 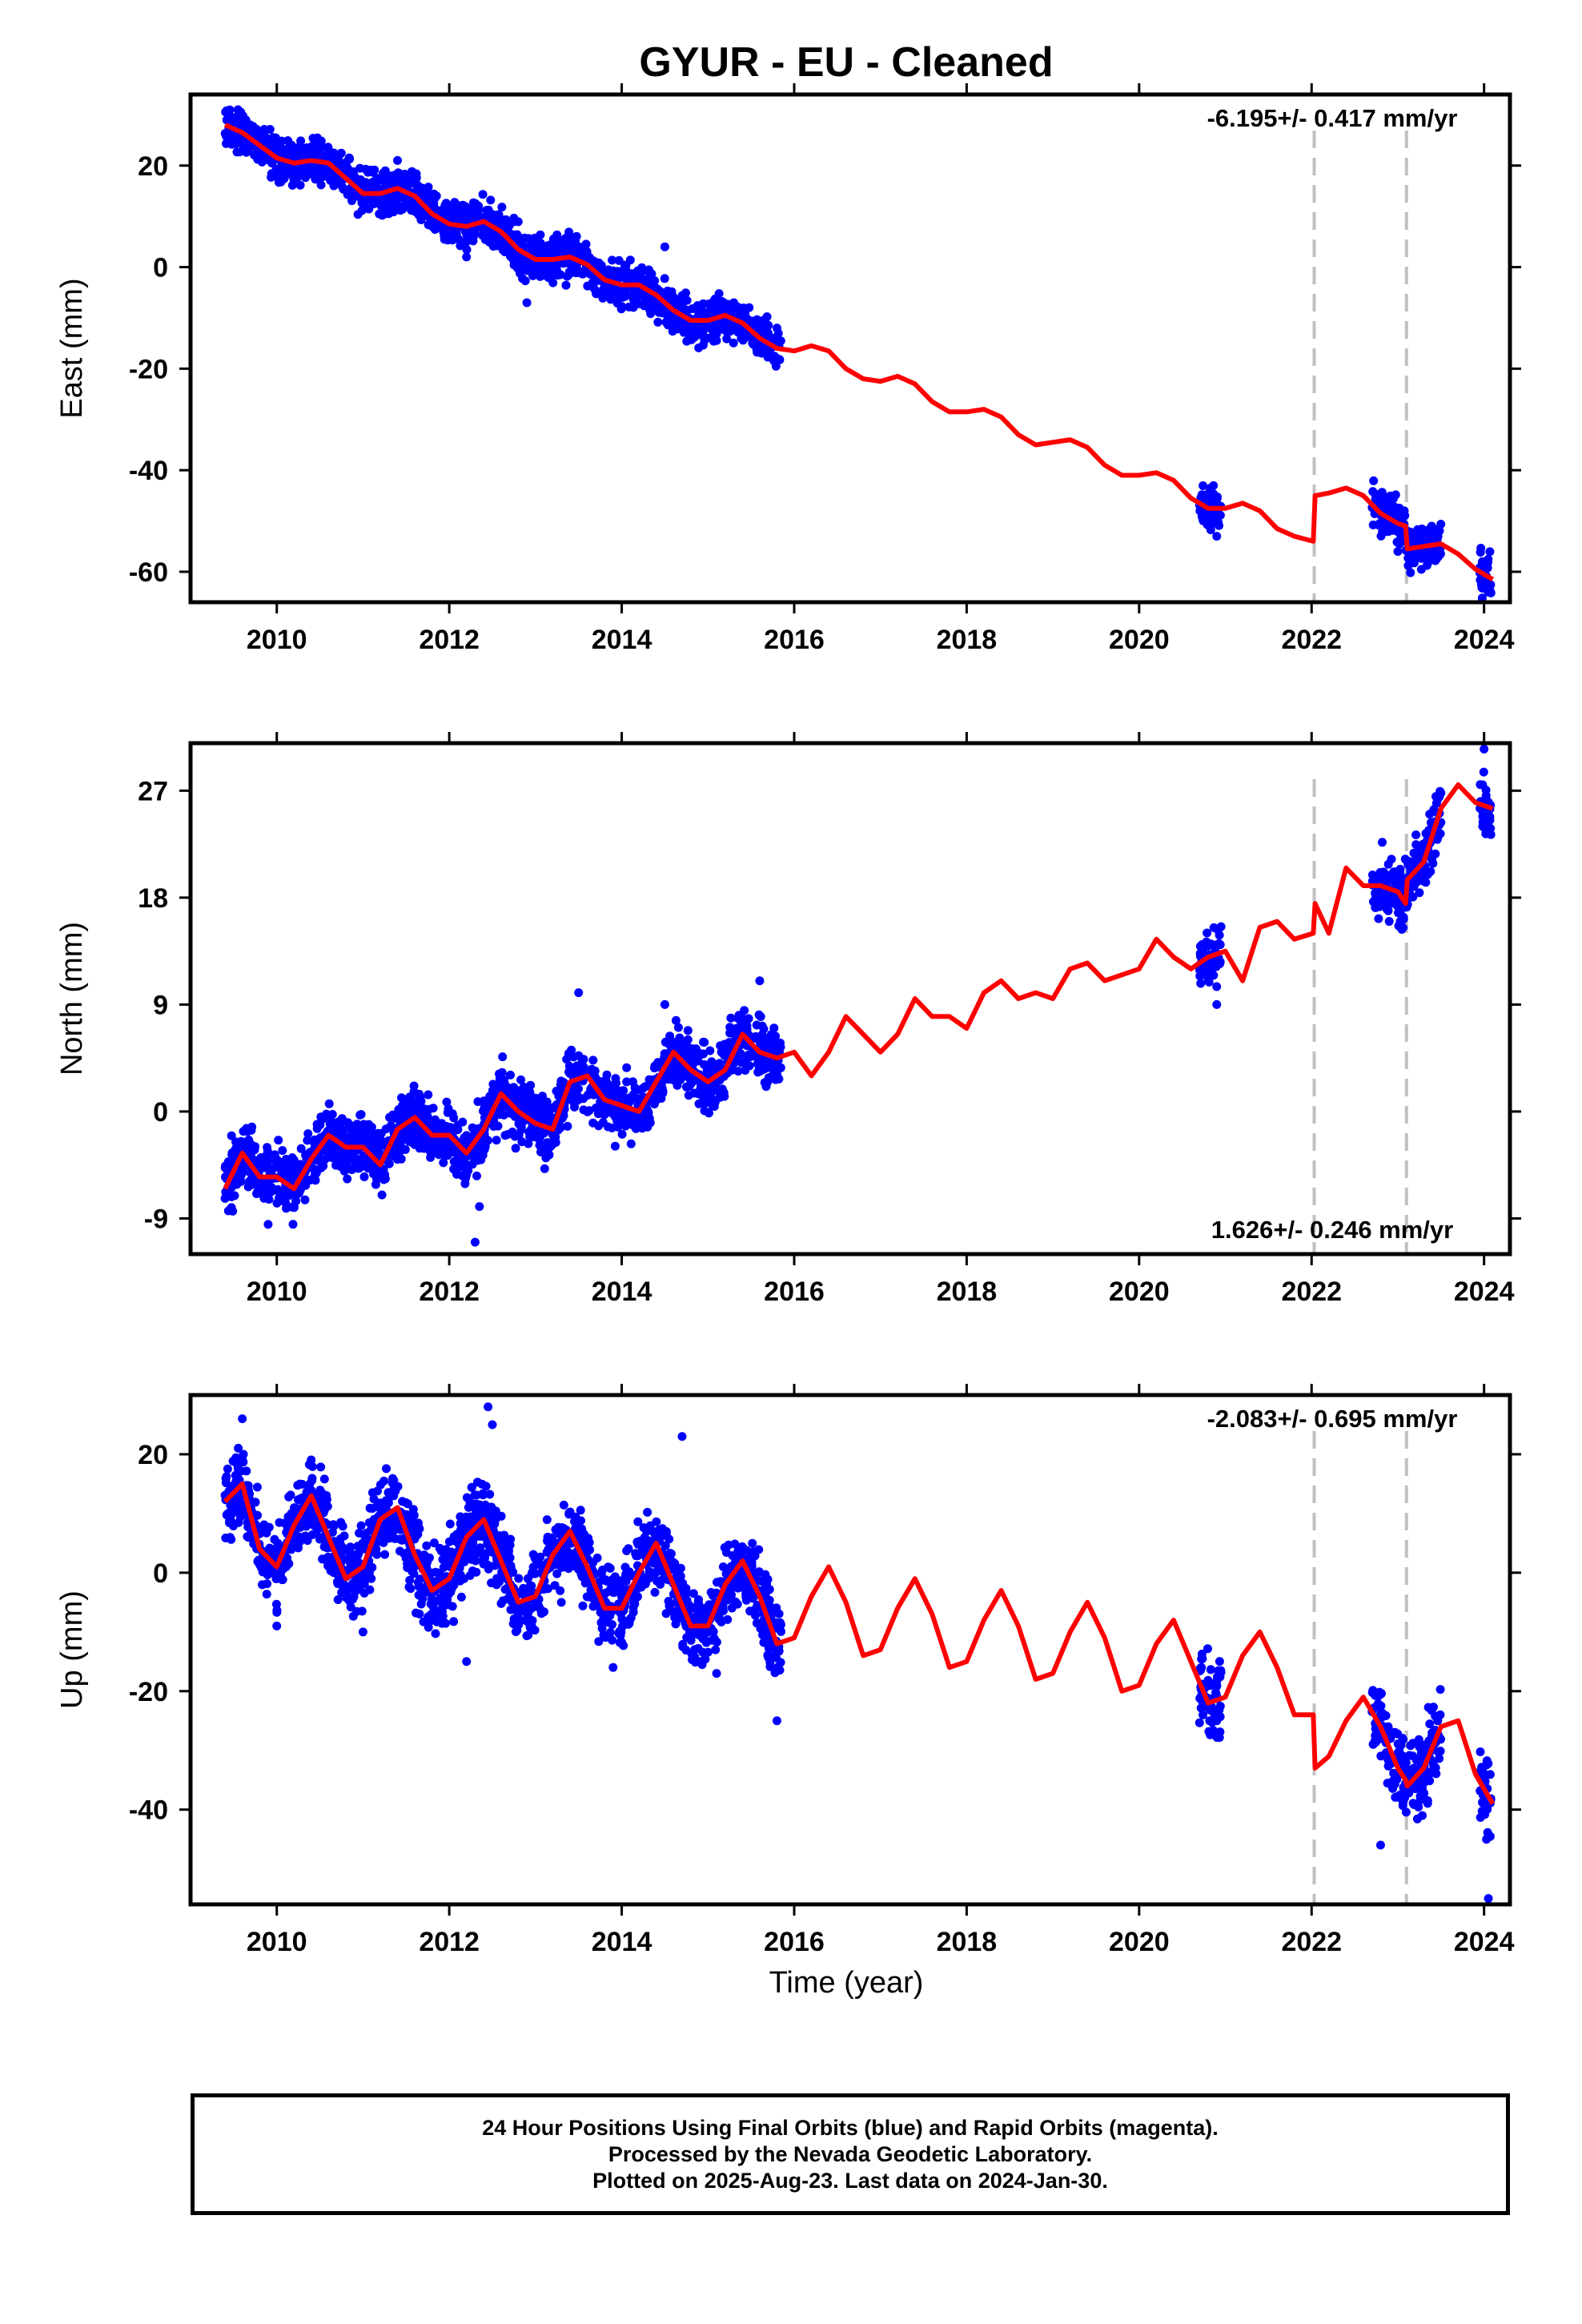 What do you see at coordinates (967, 640) in the screenshot?
I see `x-tick-label: 2018` at bounding box center [967, 640].